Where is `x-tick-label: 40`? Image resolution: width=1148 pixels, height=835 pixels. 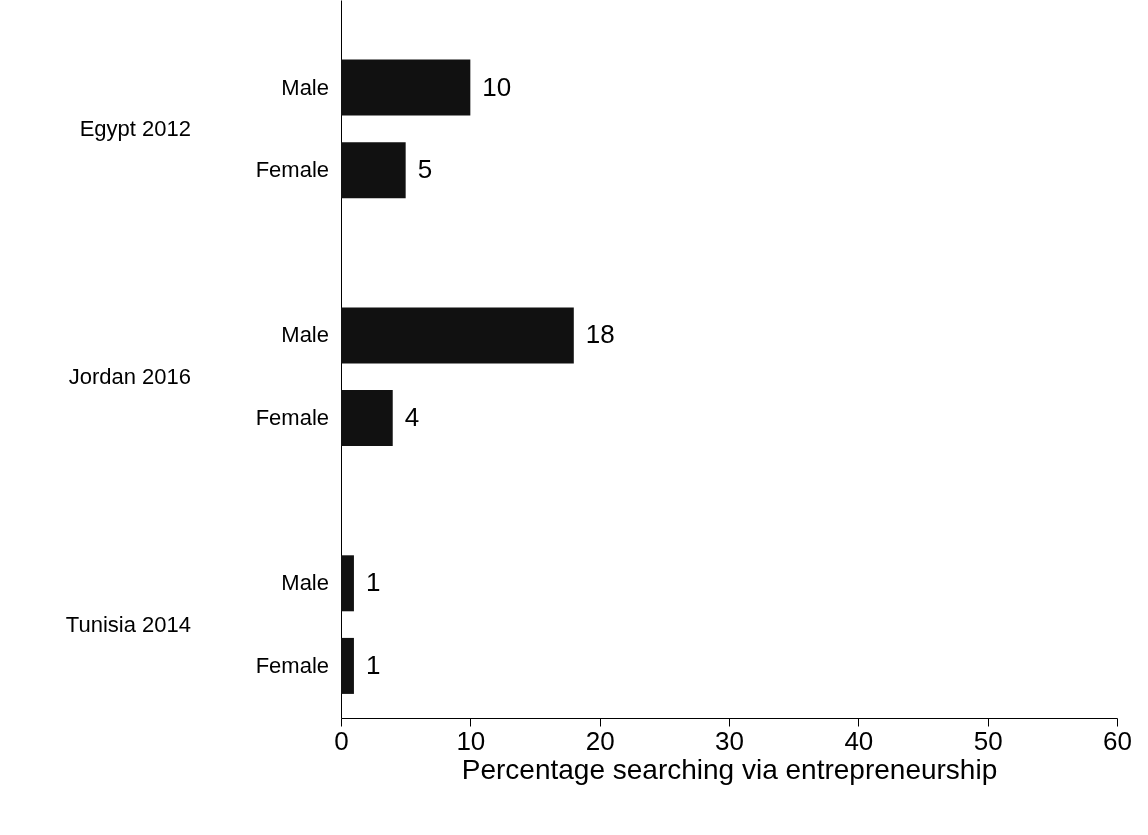 x-tick-label: 40 is located at coordinates (859, 740).